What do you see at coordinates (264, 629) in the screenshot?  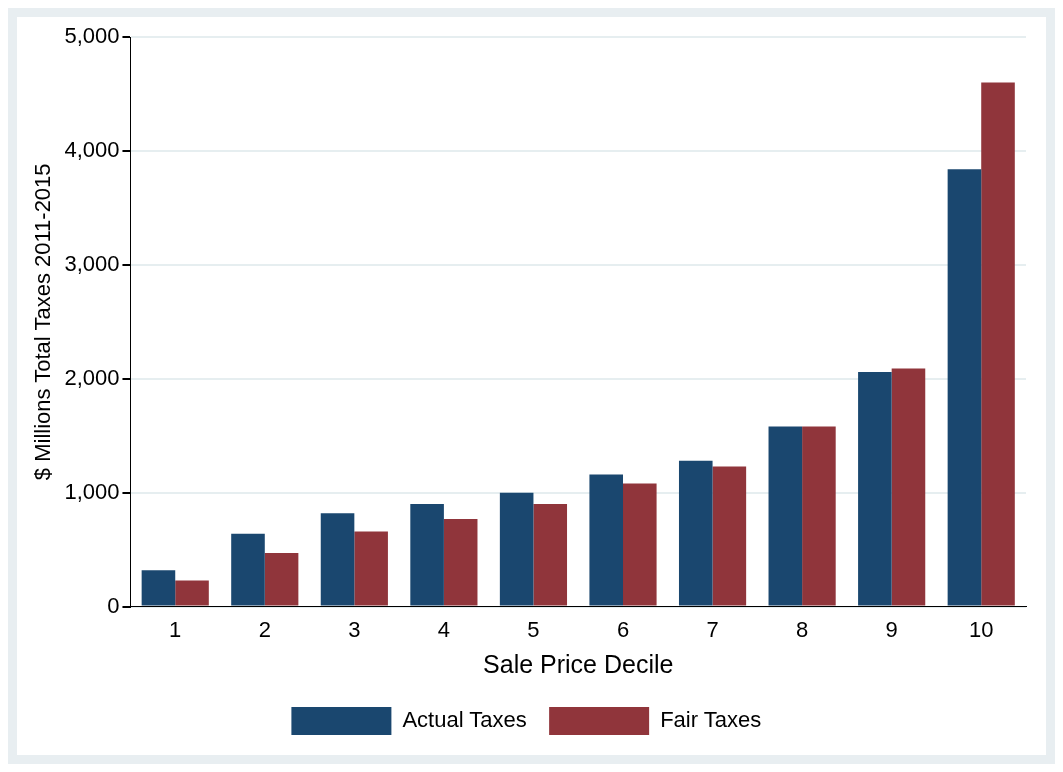 I see `x-tick-label: 2` at bounding box center [264, 629].